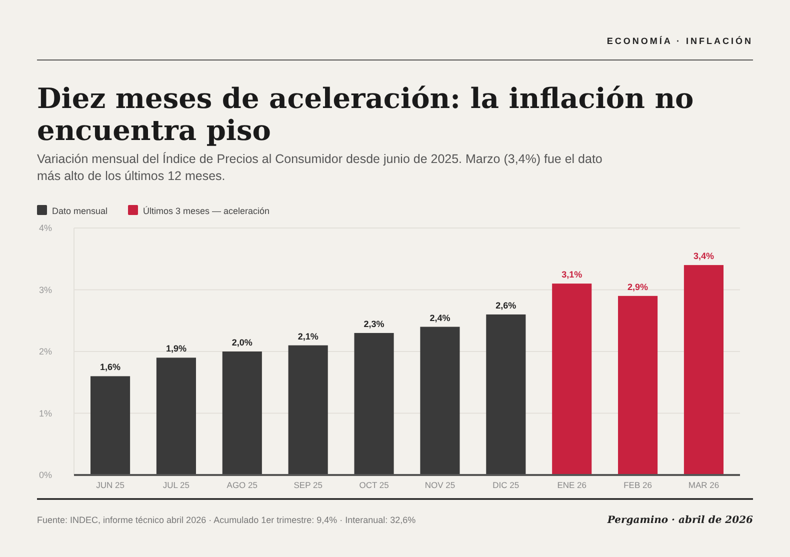 The image size is (790, 557). I want to click on x-tick-label: FEB 26, so click(638, 485).